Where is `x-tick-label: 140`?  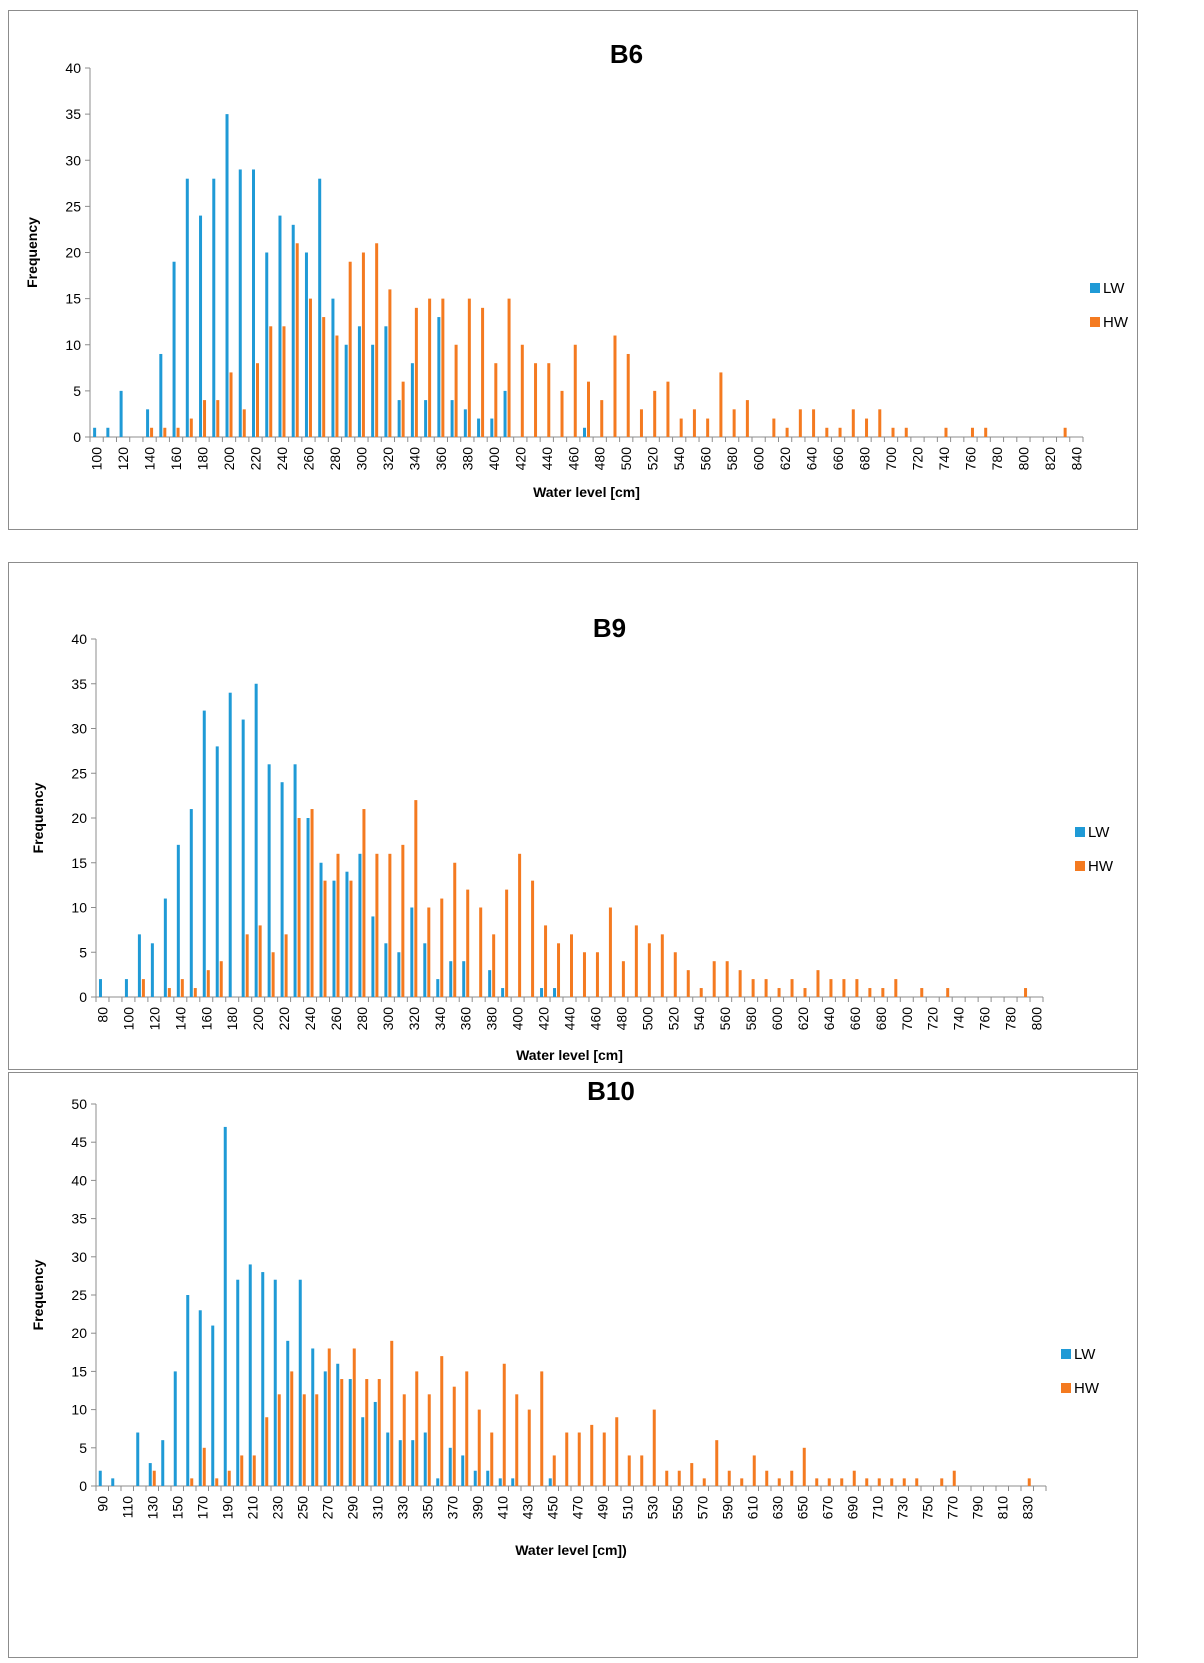
x-tick-label: 140 is located at coordinates (150, 459).